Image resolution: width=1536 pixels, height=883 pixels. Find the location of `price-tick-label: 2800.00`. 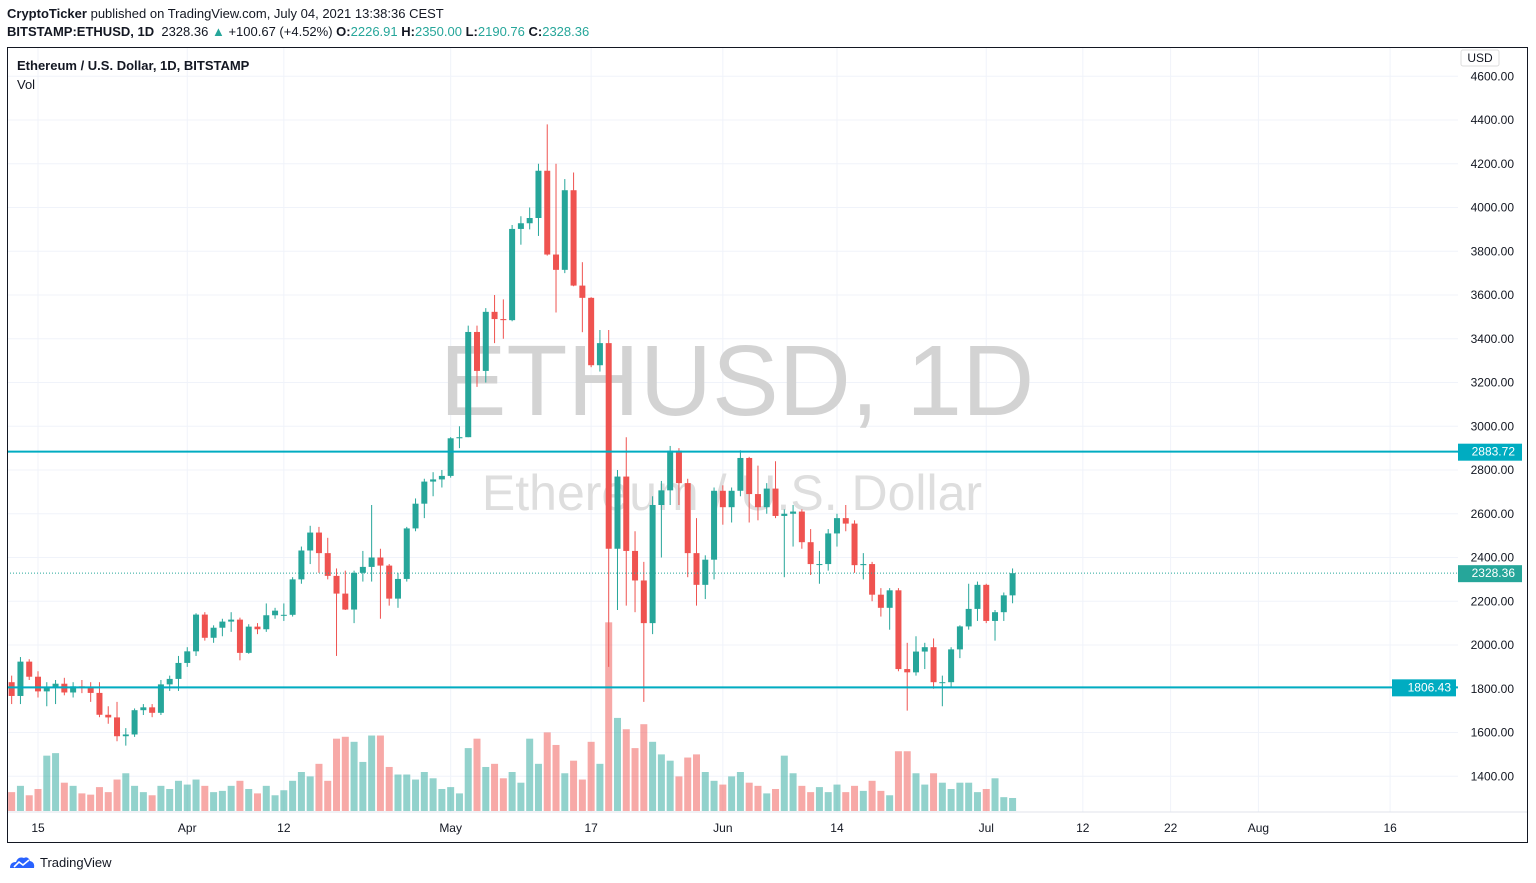

price-tick-label: 2800.00 is located at coordinates (1493, 470).